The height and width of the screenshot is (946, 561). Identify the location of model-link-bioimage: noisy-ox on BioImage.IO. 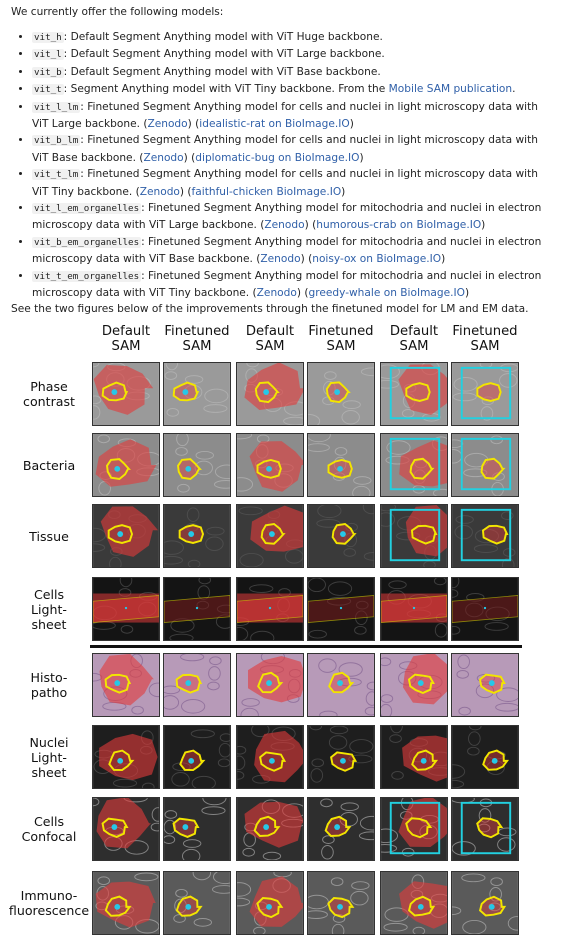
(377, 259).